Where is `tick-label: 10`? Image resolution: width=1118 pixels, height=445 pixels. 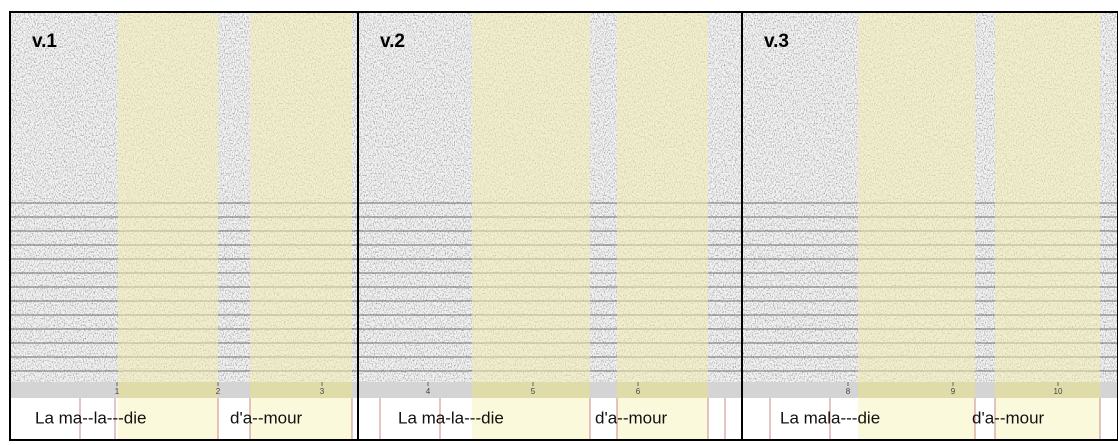 tick-label: 10 is located at coordinates (1058, 391).